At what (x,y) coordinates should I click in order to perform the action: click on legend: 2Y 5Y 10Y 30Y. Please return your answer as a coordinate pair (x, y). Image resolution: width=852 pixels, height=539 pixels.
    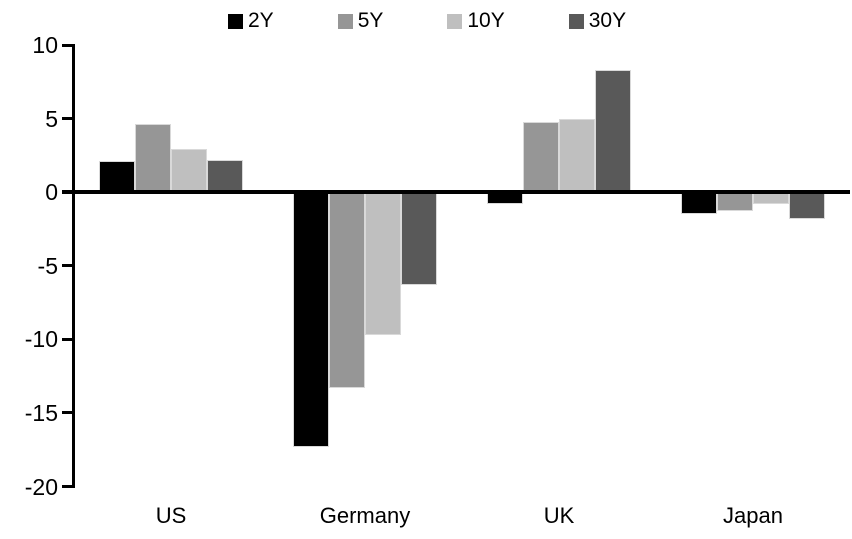
    Looking at the image, I should click on (427, 21).